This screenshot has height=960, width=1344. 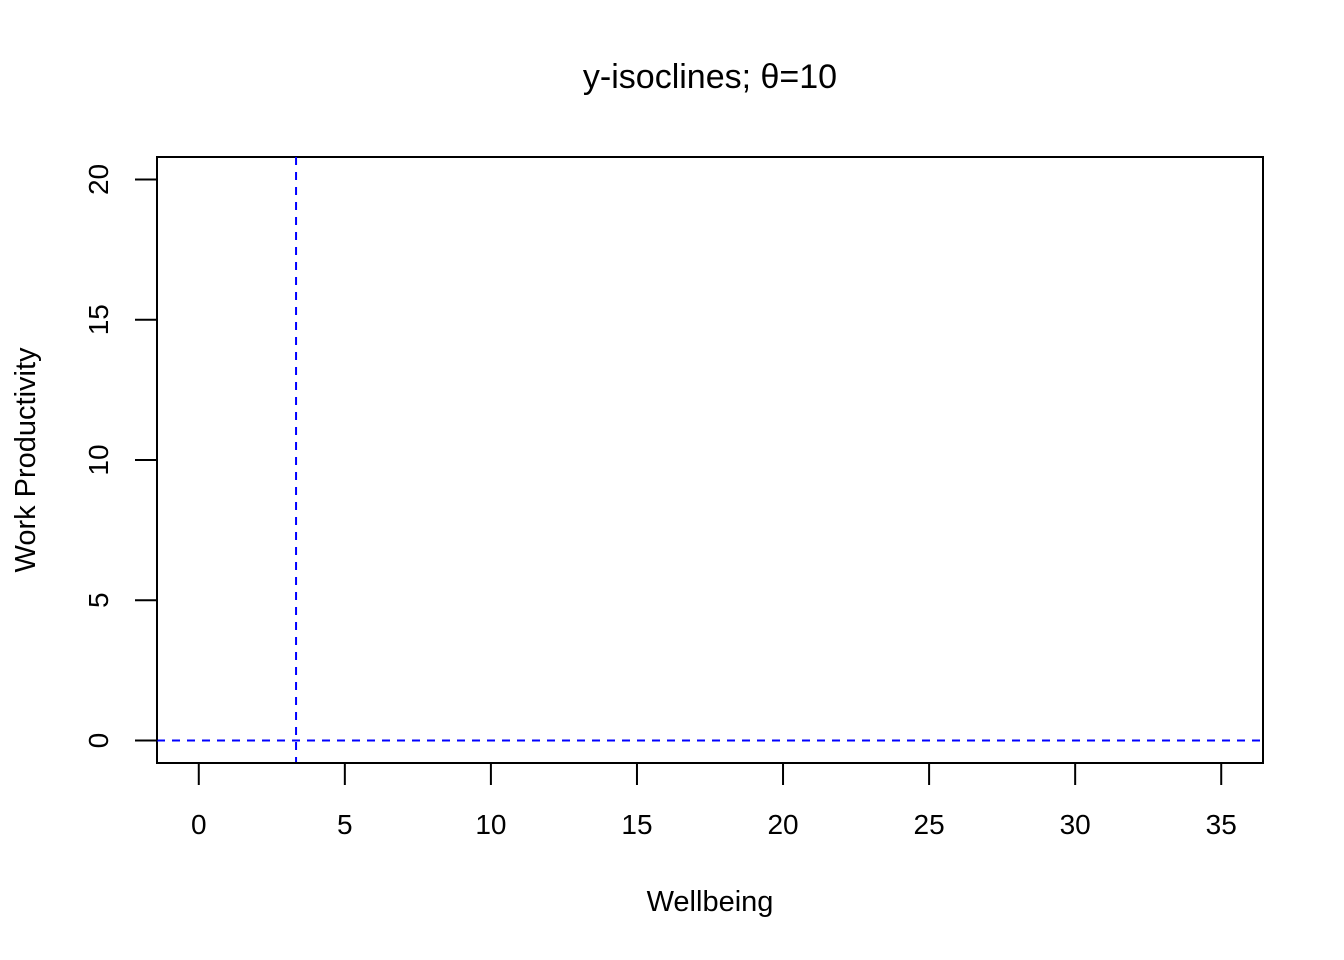 I want to click on y-tick-label: 10, so click(x=98, y=459).